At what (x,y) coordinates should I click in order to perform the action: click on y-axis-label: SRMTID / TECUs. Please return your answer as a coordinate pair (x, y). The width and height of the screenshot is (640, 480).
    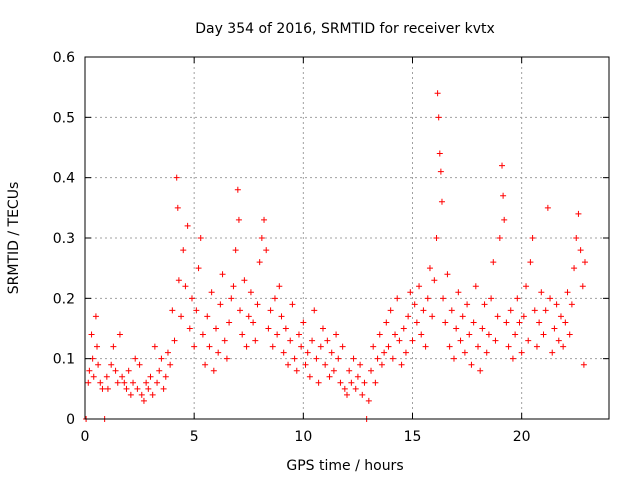
    Looking at the image, I should click on (14, 238).